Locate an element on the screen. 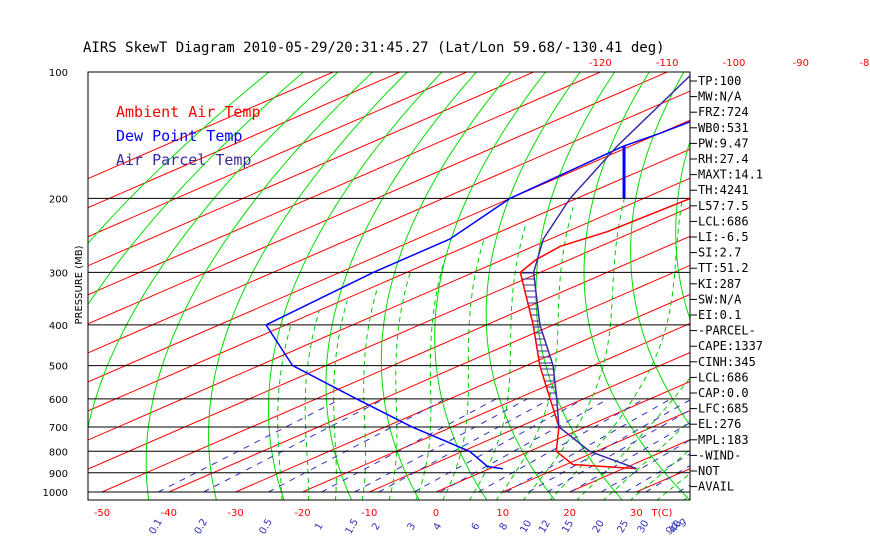  bottom-temp-tick-label: 20 is located at coordinates (569, 513).